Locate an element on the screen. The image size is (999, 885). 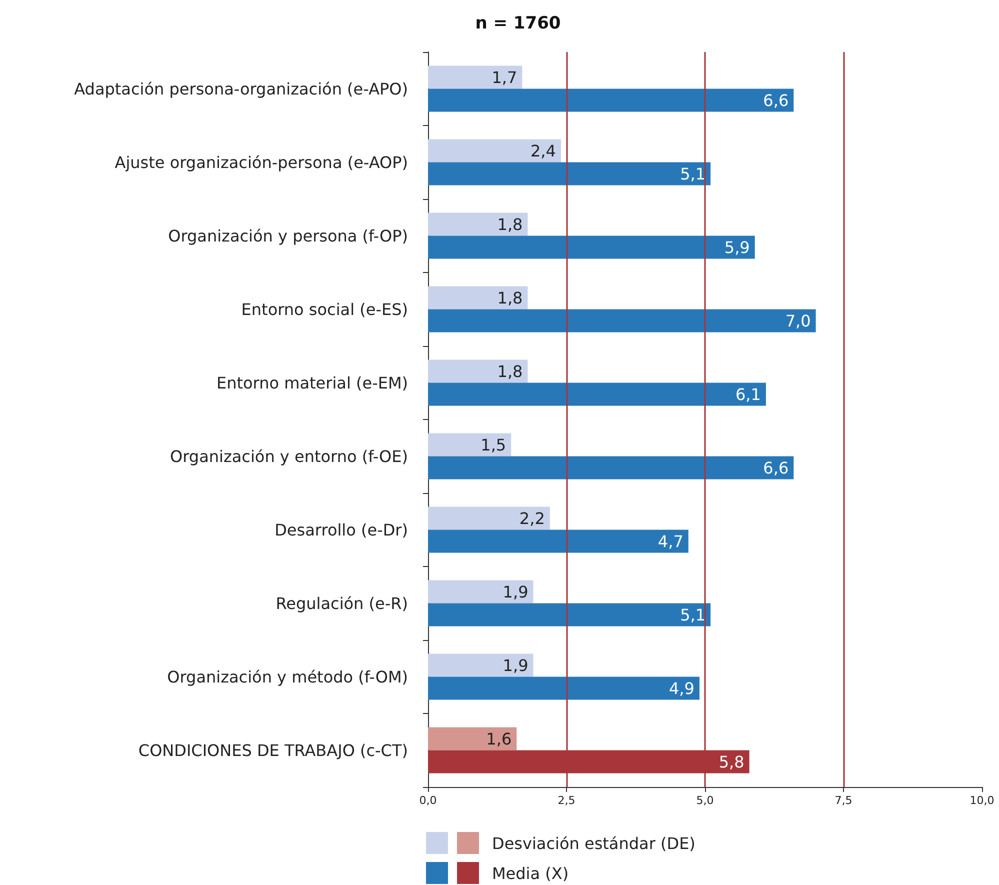
y-tick-label: Desarrollo (e-Dr) is located at coordinates (341, 530).